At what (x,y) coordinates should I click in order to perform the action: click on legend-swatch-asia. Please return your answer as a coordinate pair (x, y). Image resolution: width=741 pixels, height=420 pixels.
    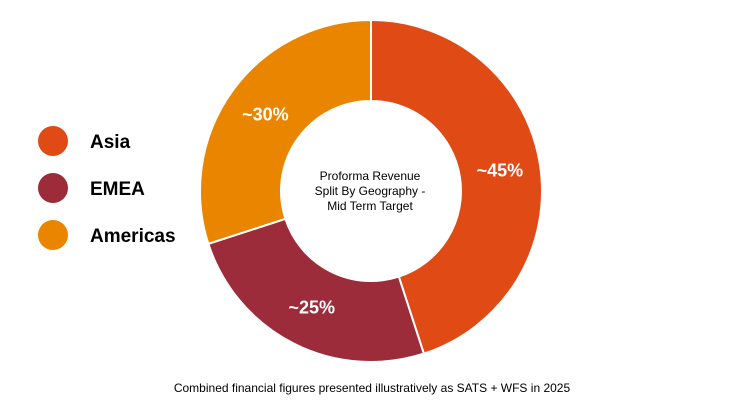
    Looking at the image, I should click on (53, 141).